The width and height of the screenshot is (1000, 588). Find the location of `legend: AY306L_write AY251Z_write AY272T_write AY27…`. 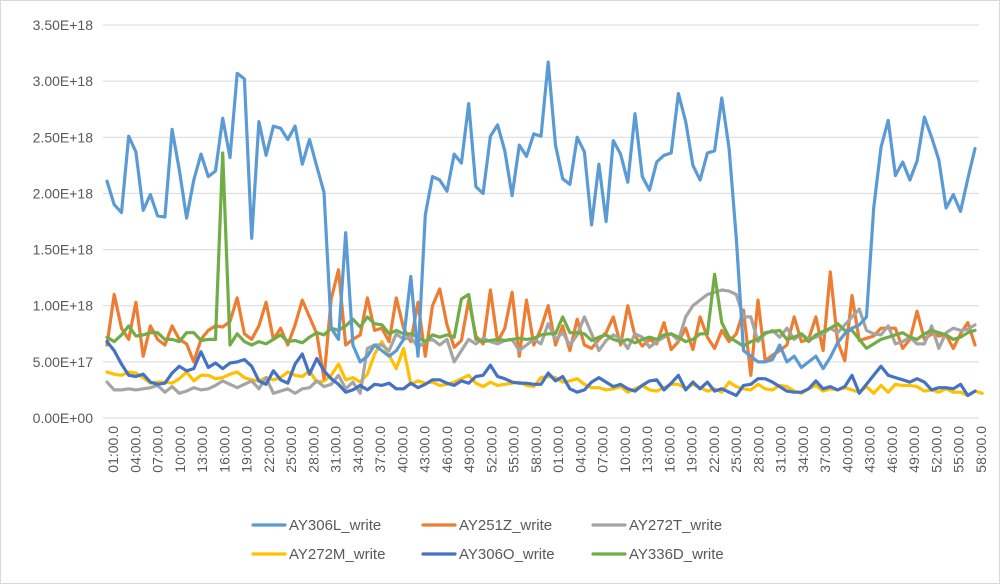

legend: AY306L_write AY251Z_write AY272T_write AY27… is located at coordinates (487, 540).